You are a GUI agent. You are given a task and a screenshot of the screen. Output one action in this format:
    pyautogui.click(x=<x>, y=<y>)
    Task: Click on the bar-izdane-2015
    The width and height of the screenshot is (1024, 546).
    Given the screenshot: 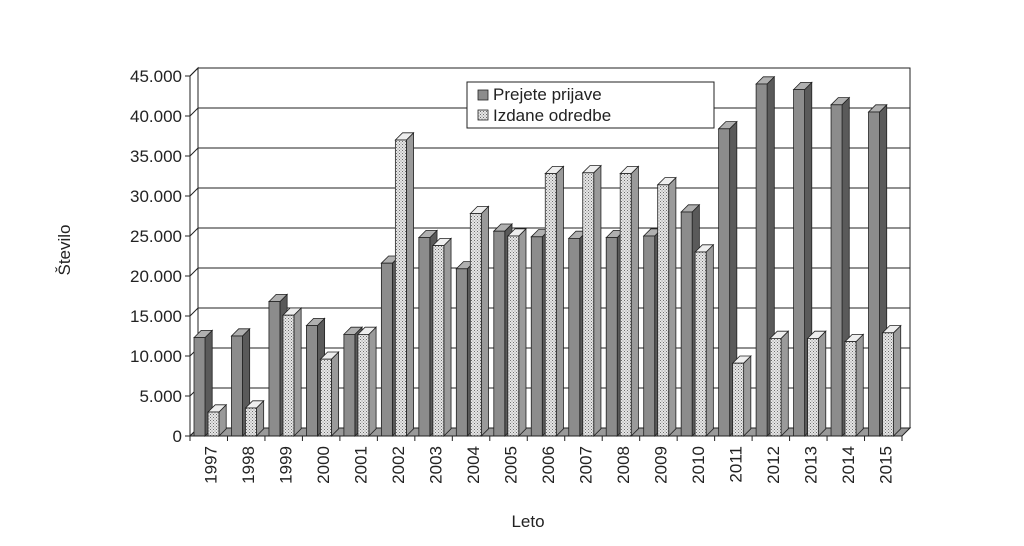 What is the action you would take?
    pyautogui.click(x=891, y=380)
    